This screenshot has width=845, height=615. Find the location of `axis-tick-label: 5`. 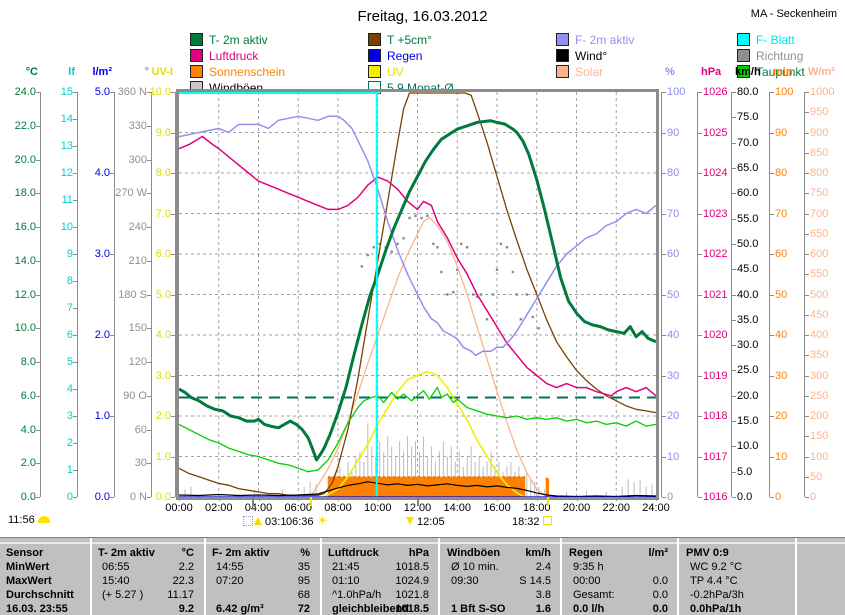

axis-tick-label: 5 is located at coordinates (69, 362).